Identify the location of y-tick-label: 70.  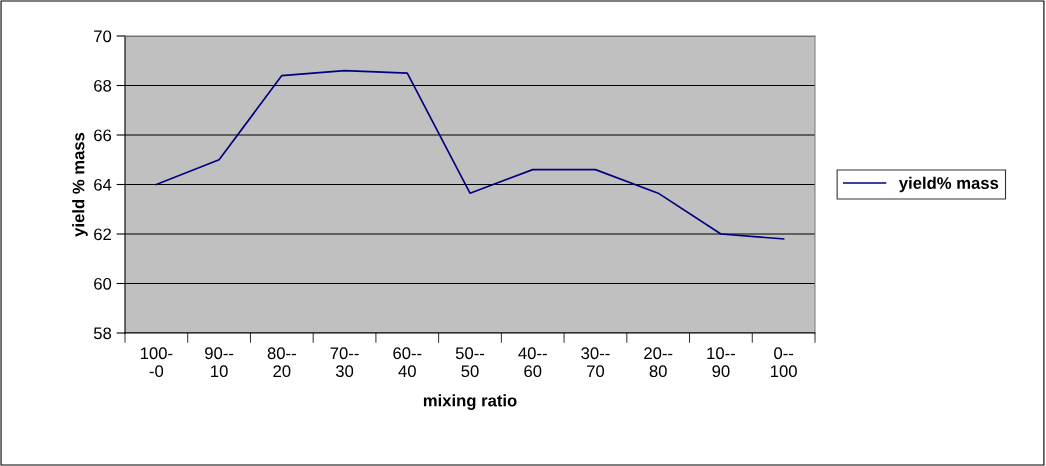
(103, 36).